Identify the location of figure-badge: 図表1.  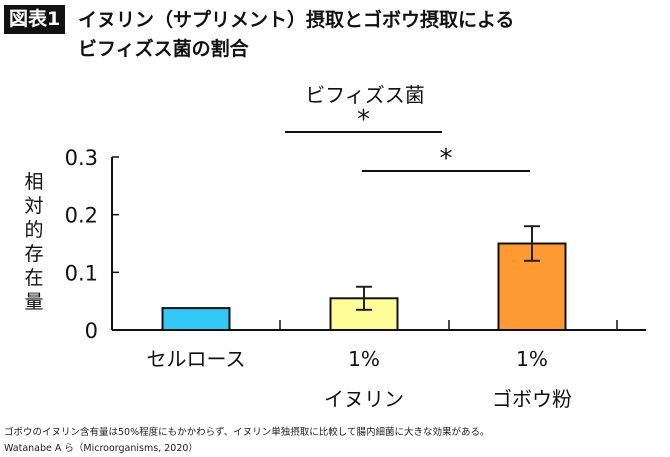
(35, 19).